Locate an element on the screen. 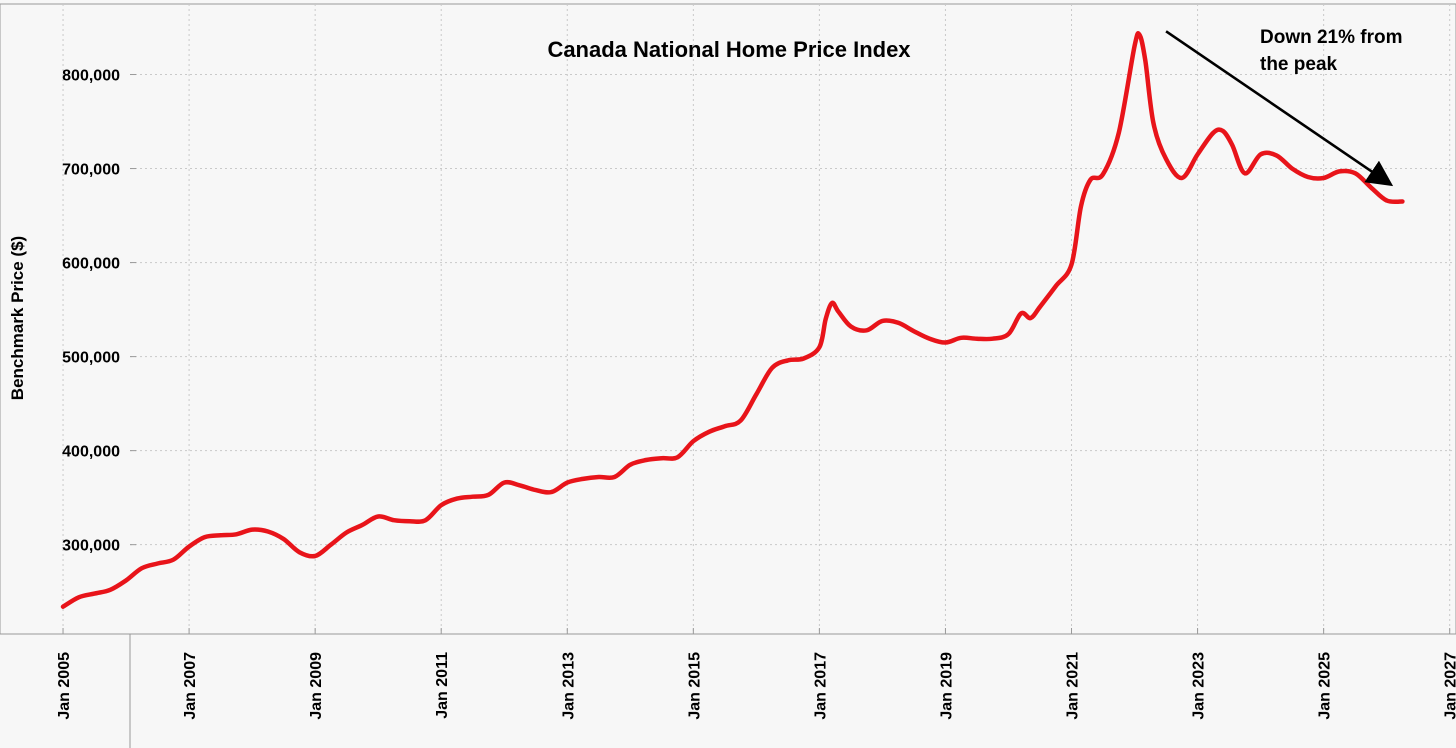  annotation-line-2: the peak is located at coordinates (1299, 64).